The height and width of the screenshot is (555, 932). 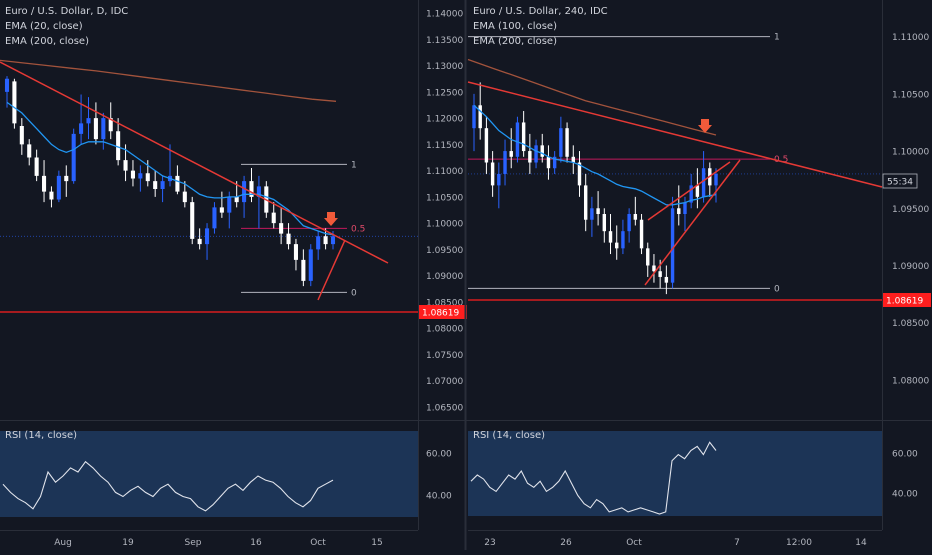 I want to click on y-tick-label: 1.07000, so click(x=444, y=382).